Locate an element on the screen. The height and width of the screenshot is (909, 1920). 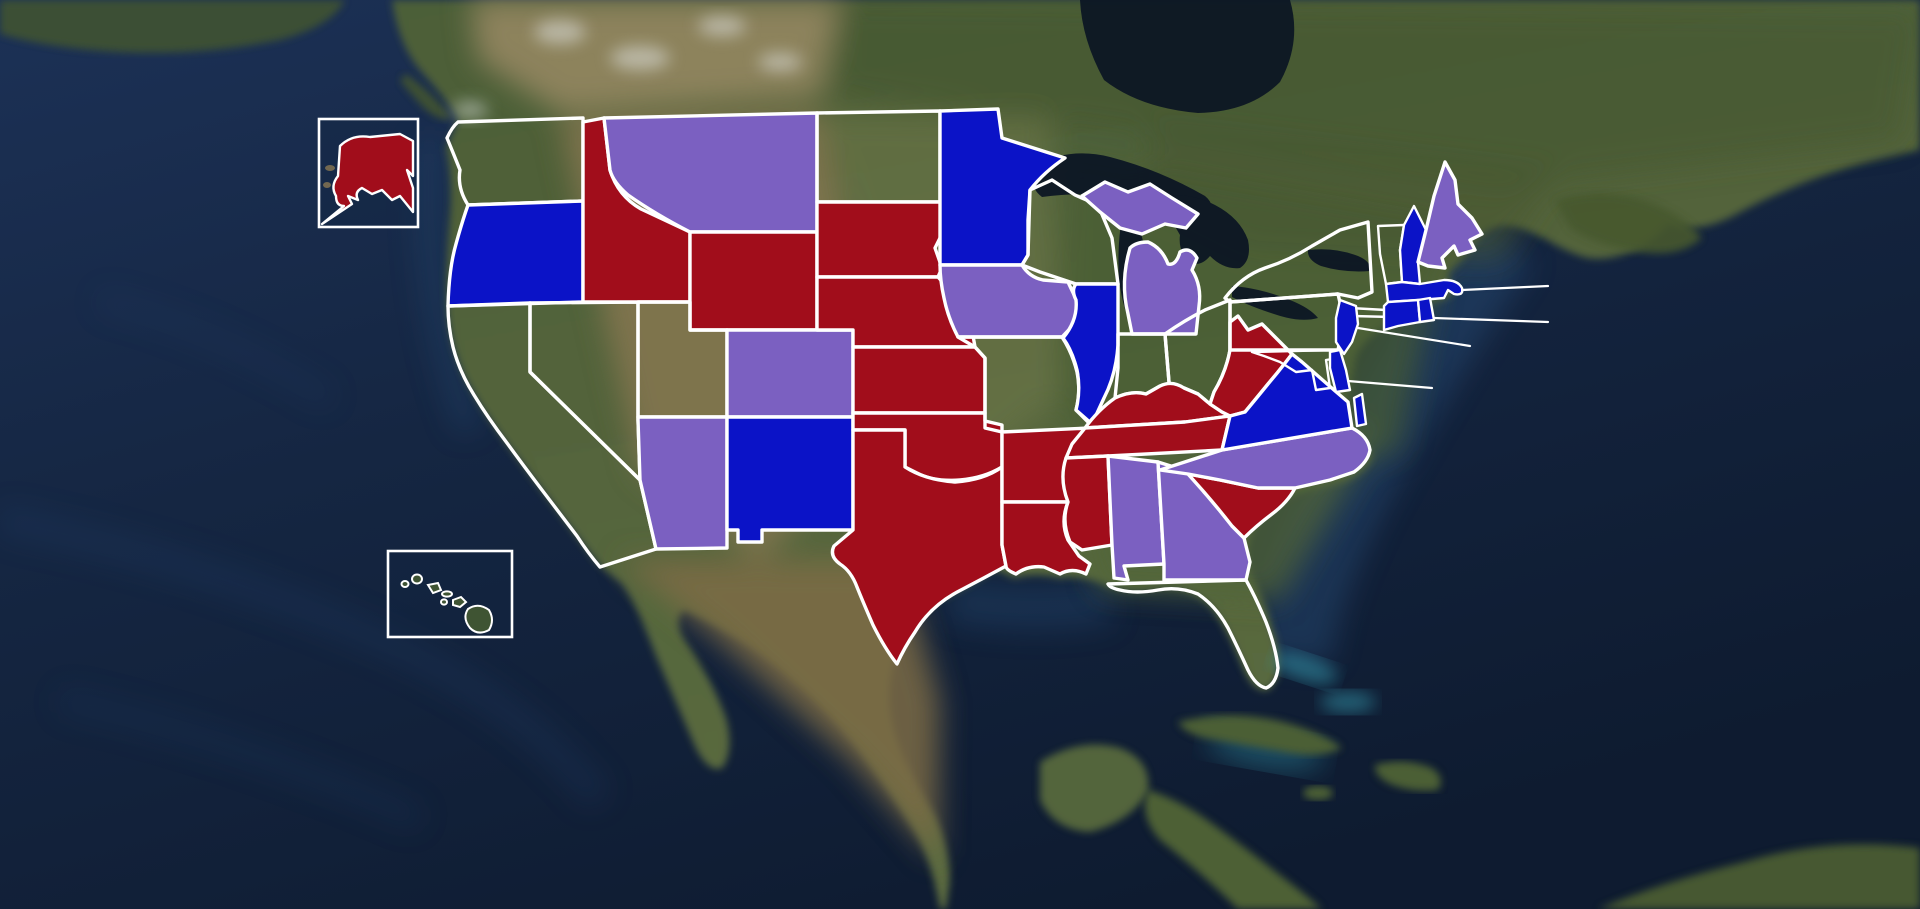
hawaii-inset is located at coordinates (450, 594).